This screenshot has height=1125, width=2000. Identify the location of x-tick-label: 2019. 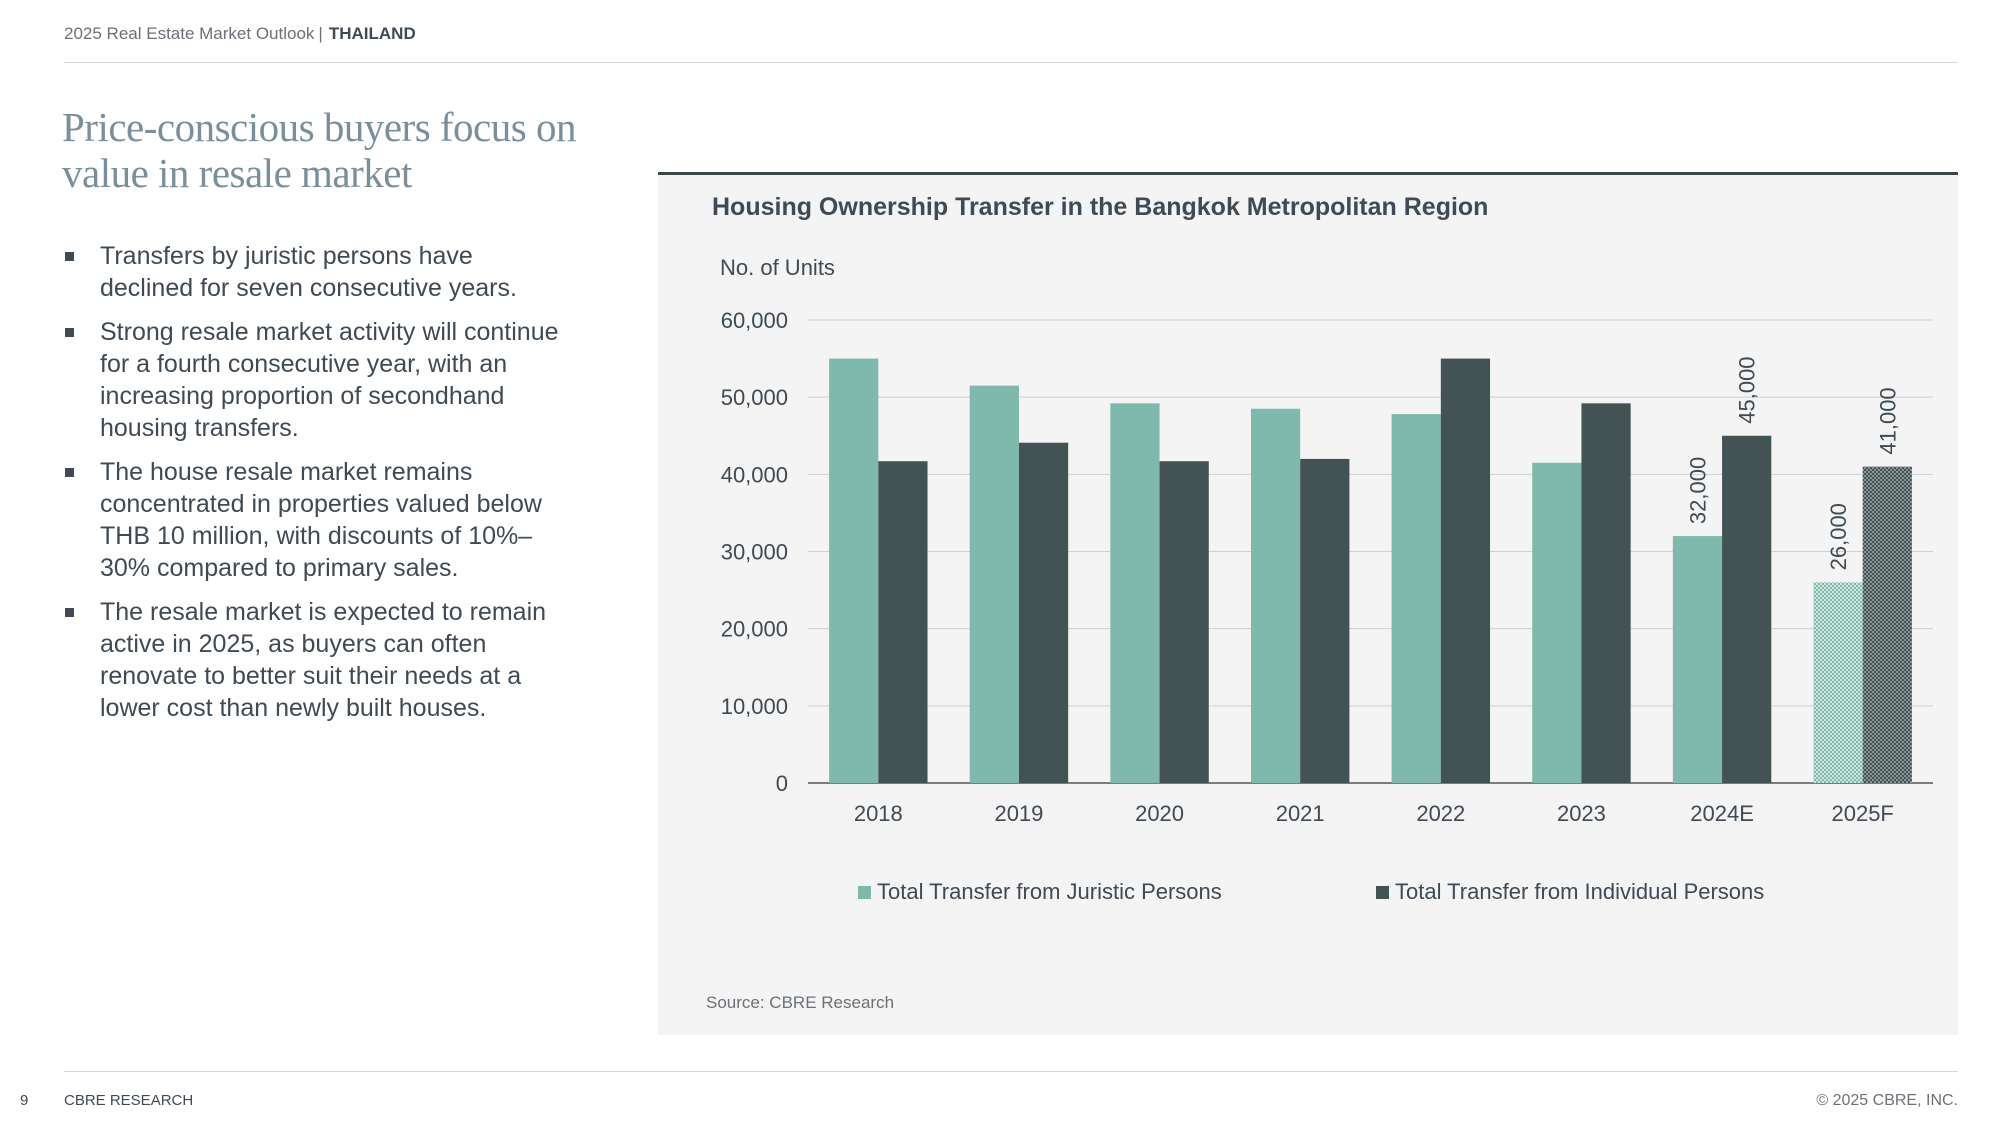
(1018, 813).